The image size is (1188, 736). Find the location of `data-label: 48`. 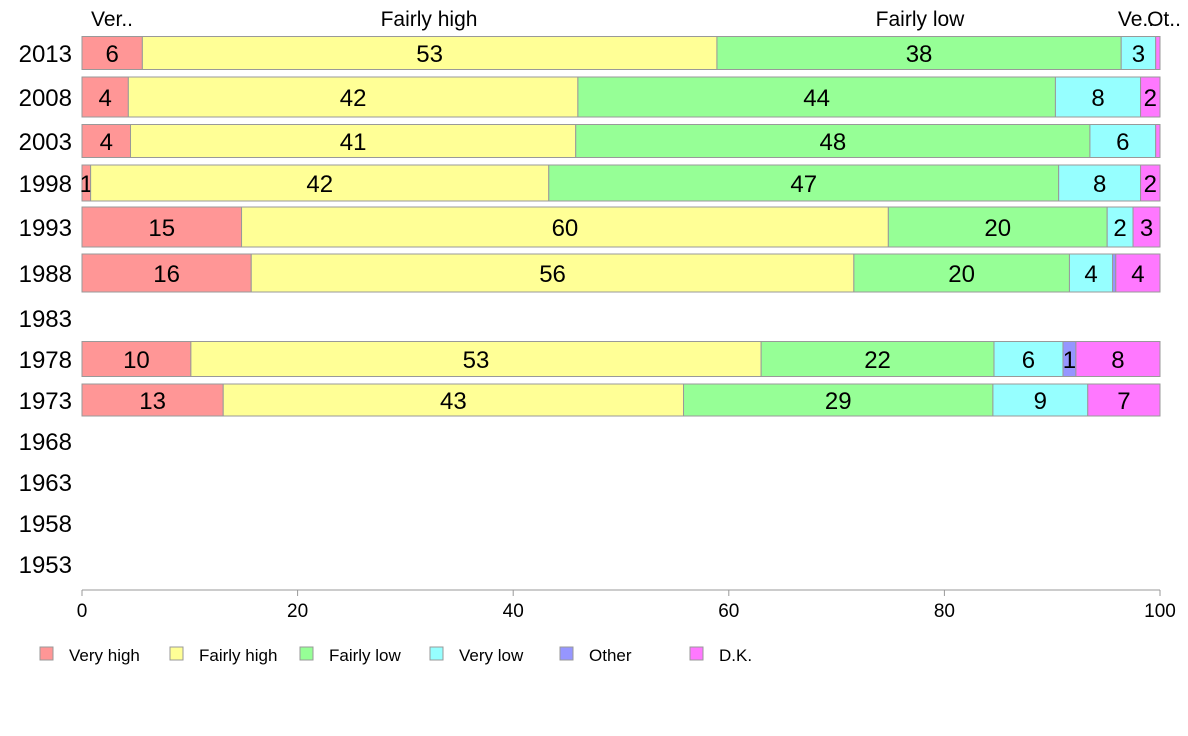

data-label: 48 is located at coordinates (832, 142).